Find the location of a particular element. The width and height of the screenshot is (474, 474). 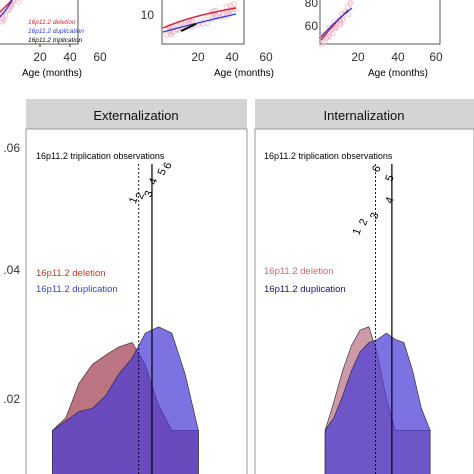

observation-markers: 123 456 is located at coordinates (151, 183).